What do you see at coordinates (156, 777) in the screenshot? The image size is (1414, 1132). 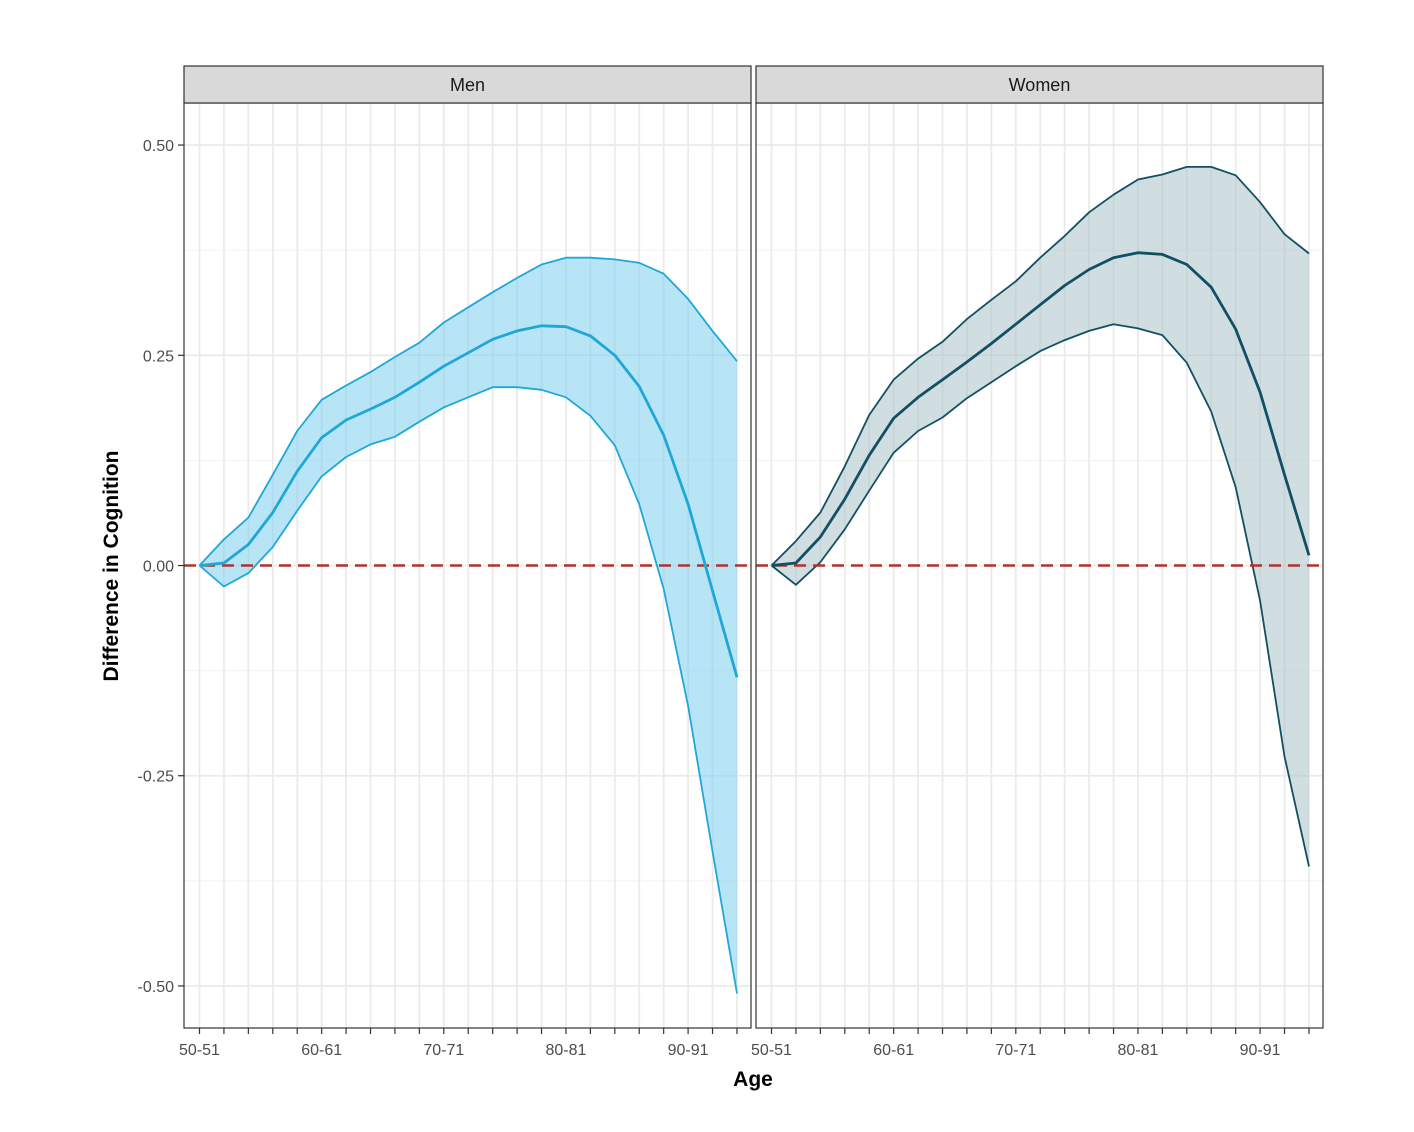 I see `y-tick-label: -0.25` at bounding box center [156, 777].